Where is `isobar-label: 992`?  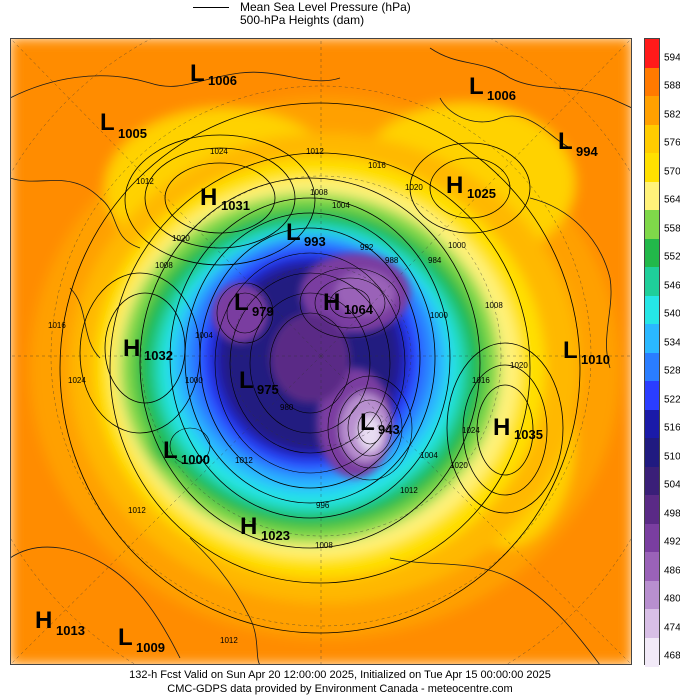 isobar-label: 992 is located at coordinates (367, 247).